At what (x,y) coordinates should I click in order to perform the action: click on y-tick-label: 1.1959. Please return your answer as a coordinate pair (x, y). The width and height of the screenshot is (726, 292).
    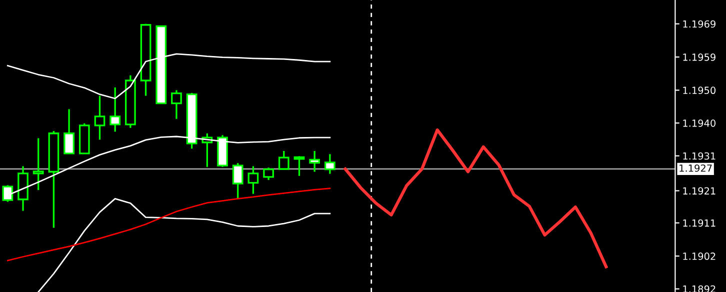
    Looking at the image, I should click on (699, 57).